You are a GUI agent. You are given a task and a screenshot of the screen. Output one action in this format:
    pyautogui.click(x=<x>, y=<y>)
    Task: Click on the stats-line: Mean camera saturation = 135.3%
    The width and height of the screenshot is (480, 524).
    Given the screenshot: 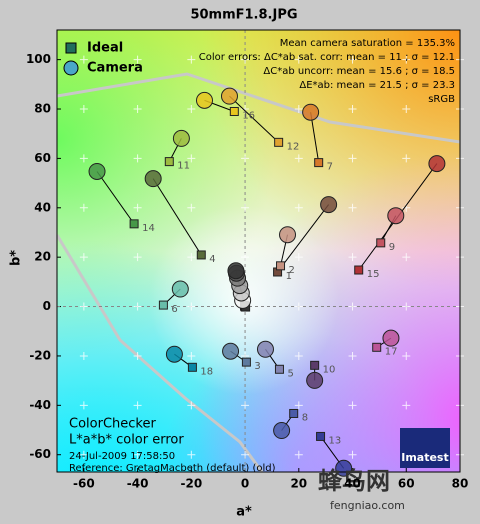 What is the action you would take?
    pyautogui.click(x=367, y=43)
    